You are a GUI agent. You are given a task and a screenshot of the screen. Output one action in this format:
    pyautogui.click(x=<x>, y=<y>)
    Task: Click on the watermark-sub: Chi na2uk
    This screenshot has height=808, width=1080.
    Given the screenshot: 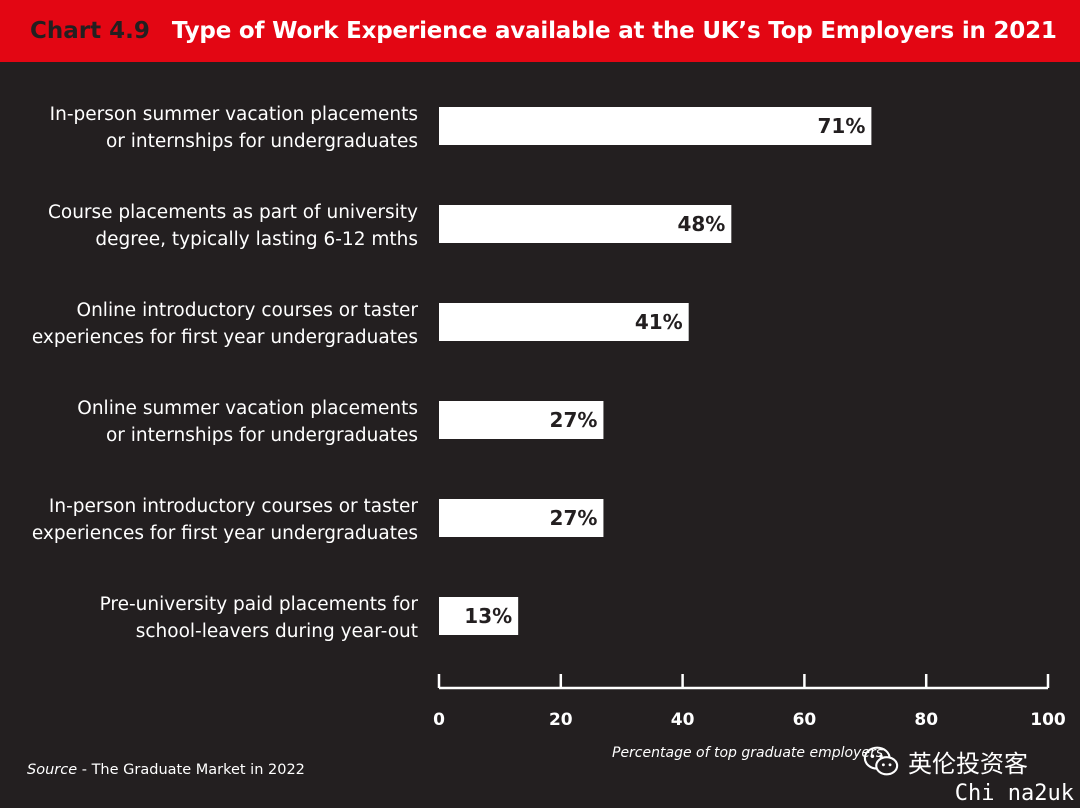 What is the action you would take?
    pyautogui.click(x=1014, y=793)
    